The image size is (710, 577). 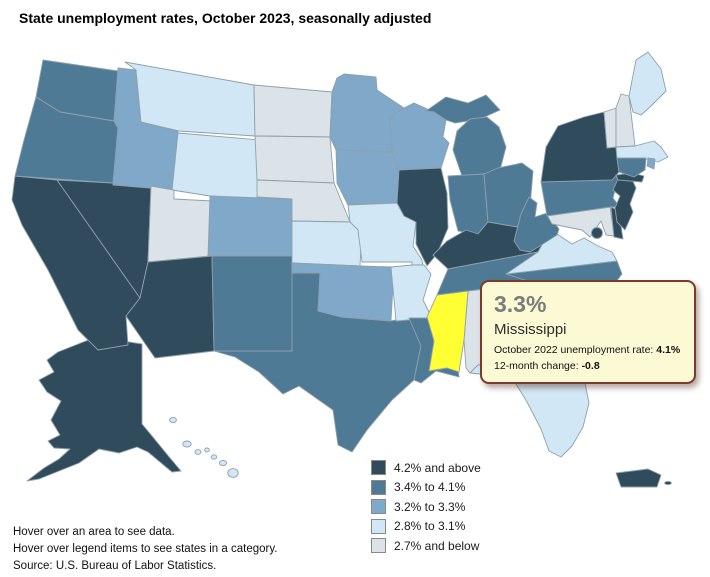 I want to click on state-hi-group, so click(x=204, y=447).